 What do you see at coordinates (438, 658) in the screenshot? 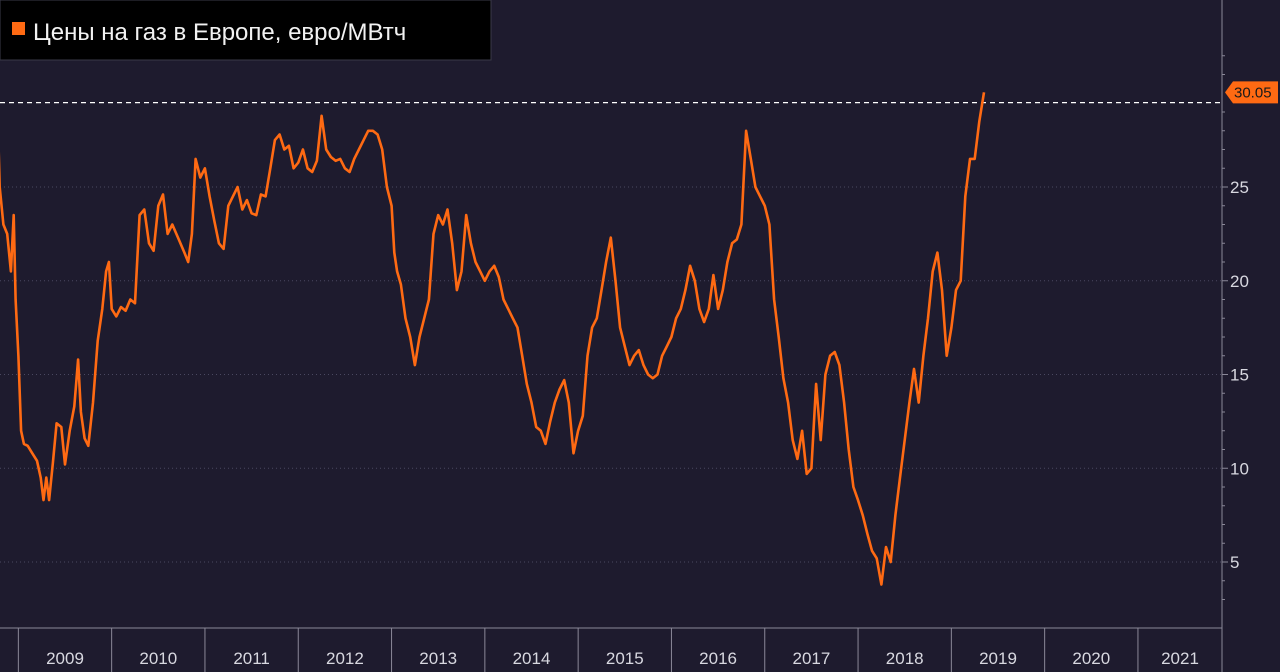
I see `x-tick-label-2013: 2013` at bounding box center [438, 658].